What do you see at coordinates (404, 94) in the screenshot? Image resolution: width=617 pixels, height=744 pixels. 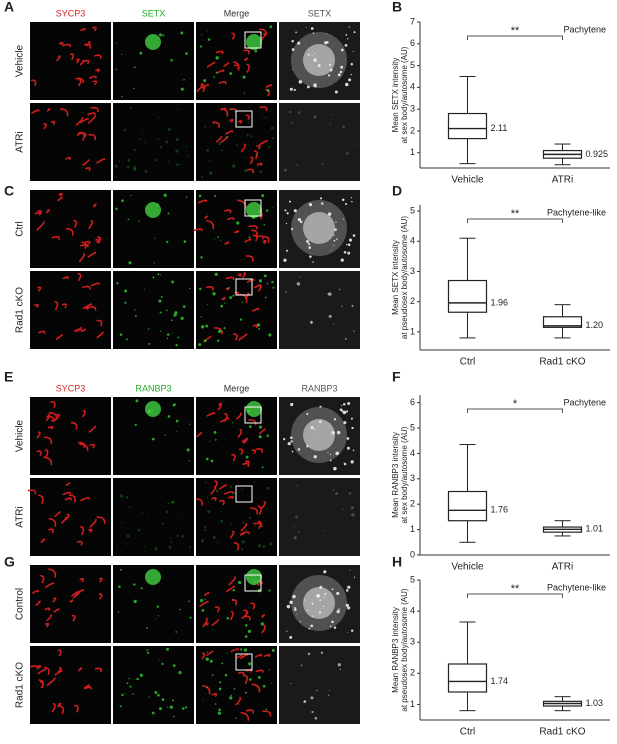 I see `y-axis-label: at sex body/autosome (AU)` at bounding box center [404, 94].